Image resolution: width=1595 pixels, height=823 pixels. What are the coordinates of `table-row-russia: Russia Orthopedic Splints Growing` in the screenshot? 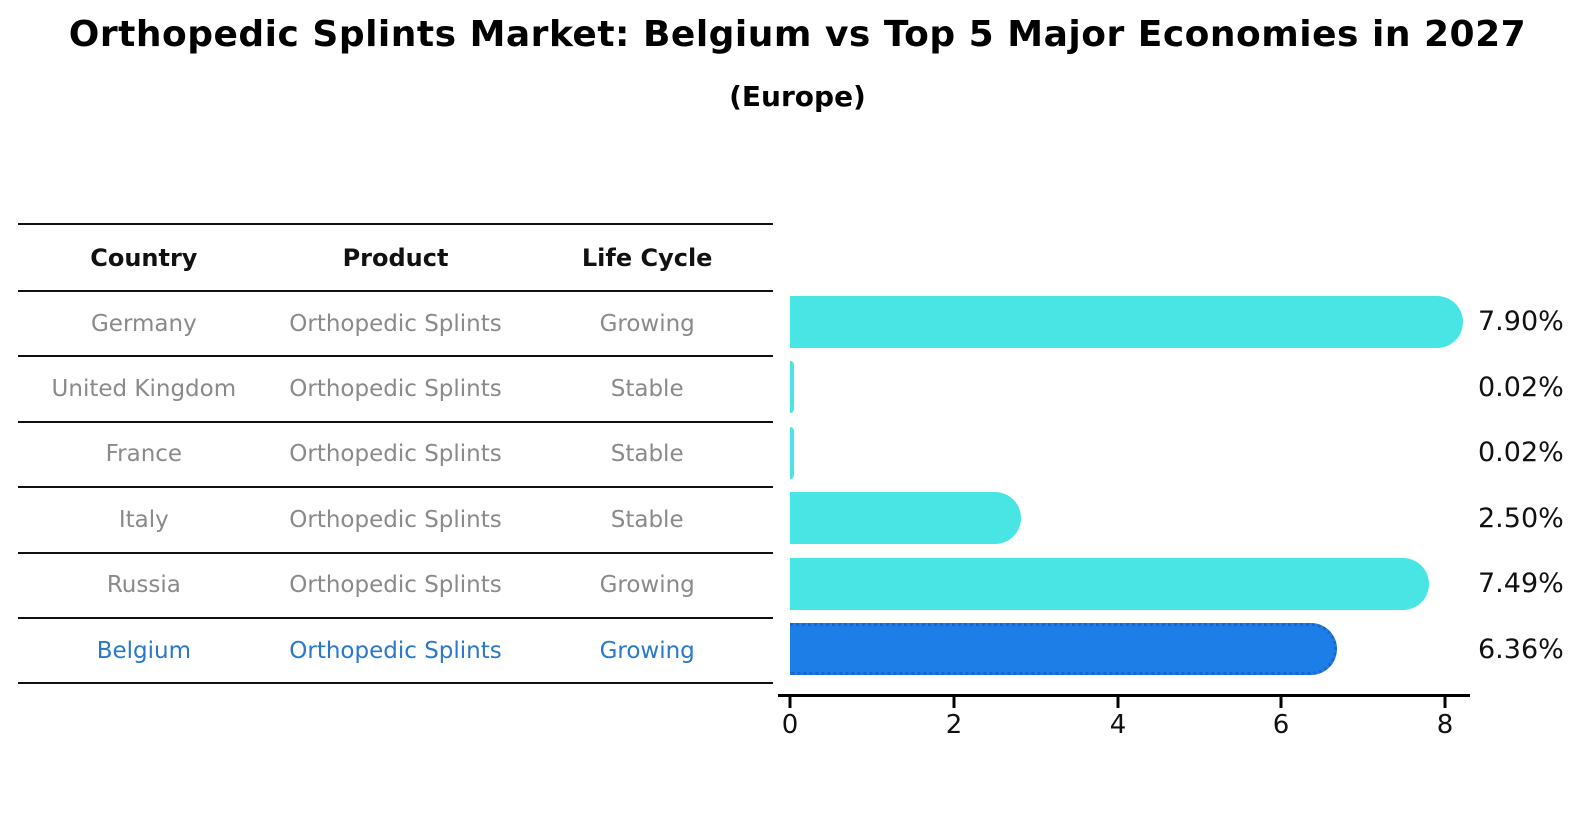 It's located at (395, 584).